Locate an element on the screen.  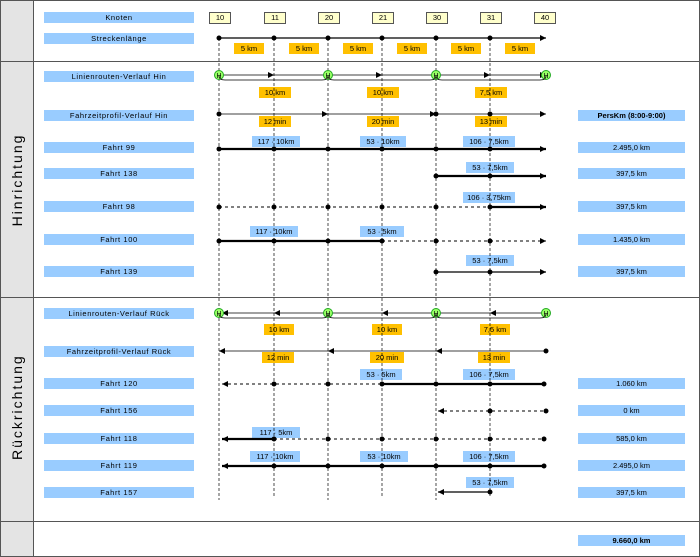
trip-result: 585,0 km is located at coordinates (631, 438).